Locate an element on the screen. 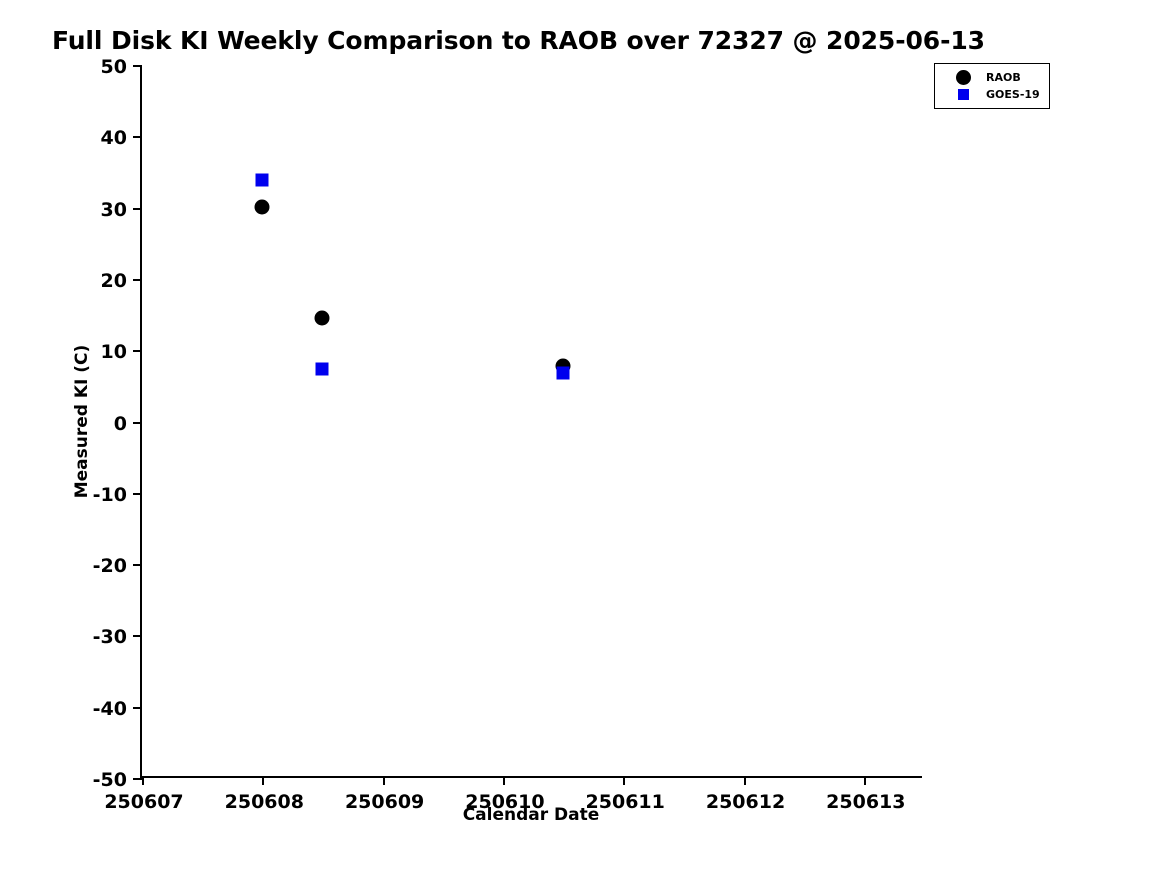 Image resolution: width=1167 pixels, height=875 pixels. y-axis-tick: -50 is located at coordinates (117, 780).